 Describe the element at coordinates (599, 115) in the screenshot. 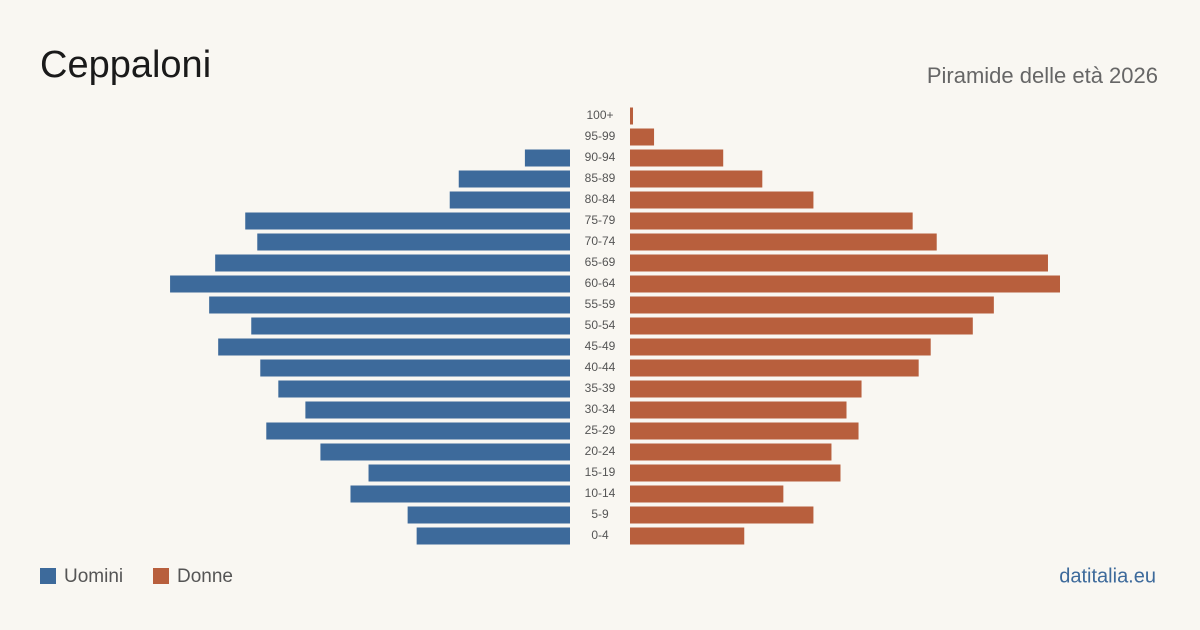

I see `age-label: 100+` at that location.